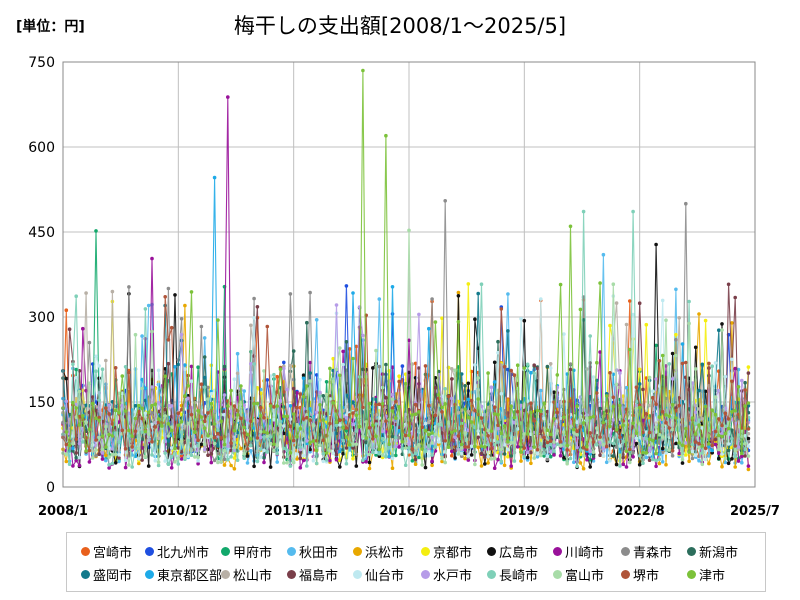  I want to click on legend-item: 新潟市, so click(712, 551).